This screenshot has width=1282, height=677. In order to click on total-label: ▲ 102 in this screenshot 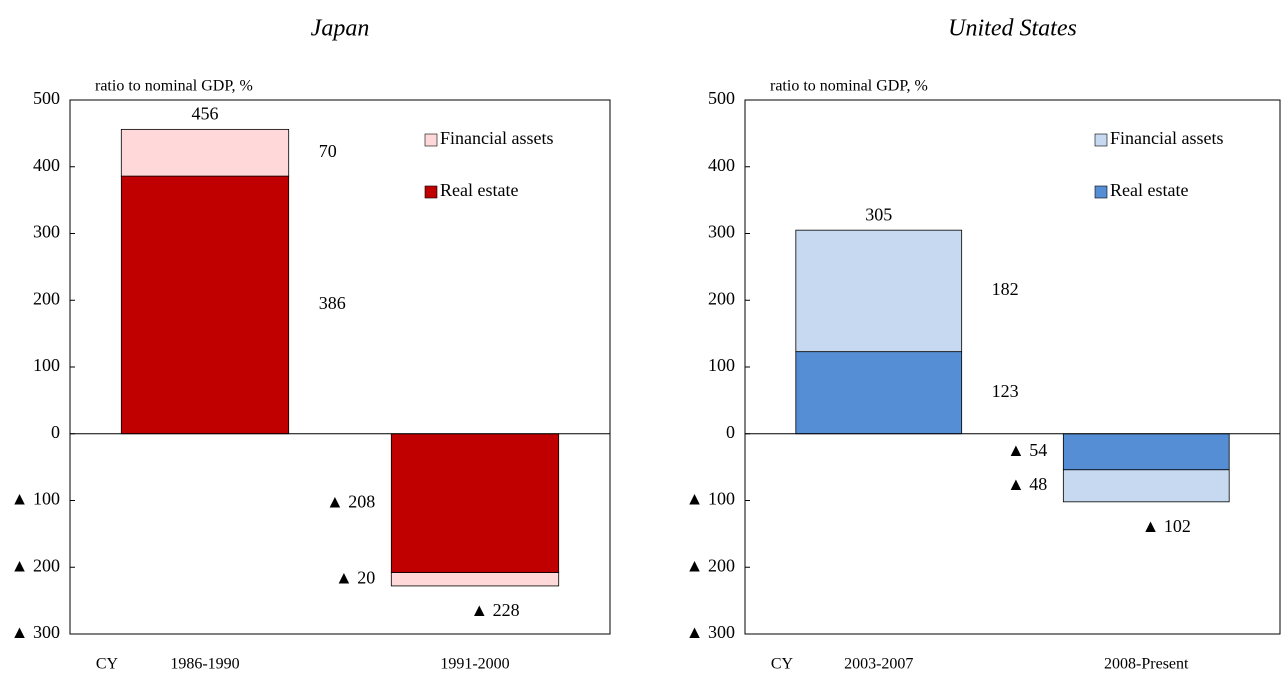, I will do `click(1166, 526)`.